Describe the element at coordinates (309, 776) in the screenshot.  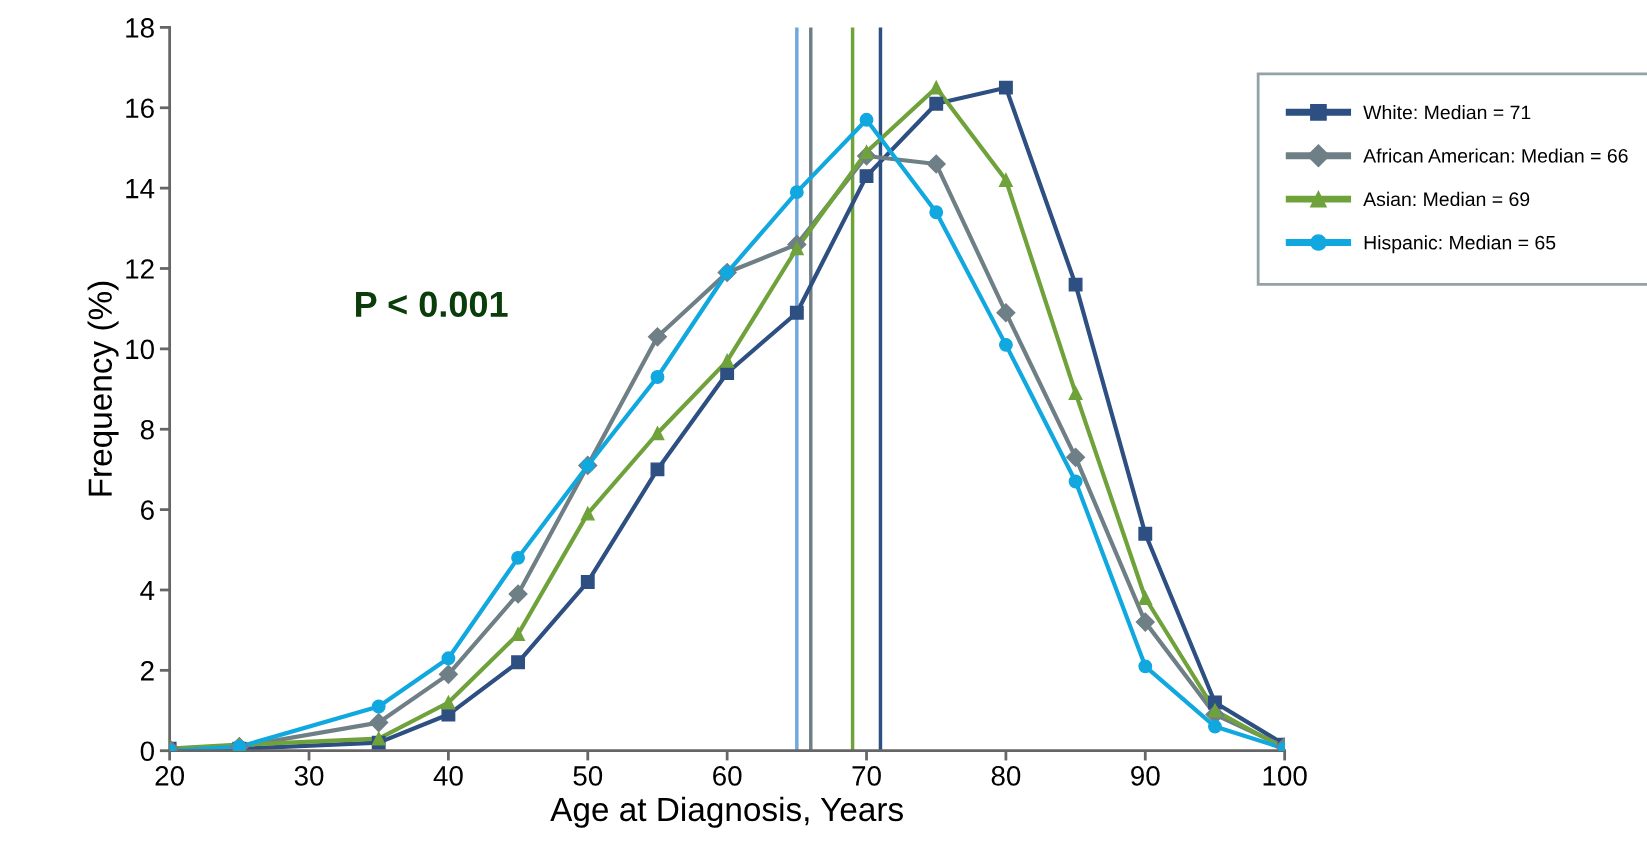
I see `x-tick-label: 30` at that location.